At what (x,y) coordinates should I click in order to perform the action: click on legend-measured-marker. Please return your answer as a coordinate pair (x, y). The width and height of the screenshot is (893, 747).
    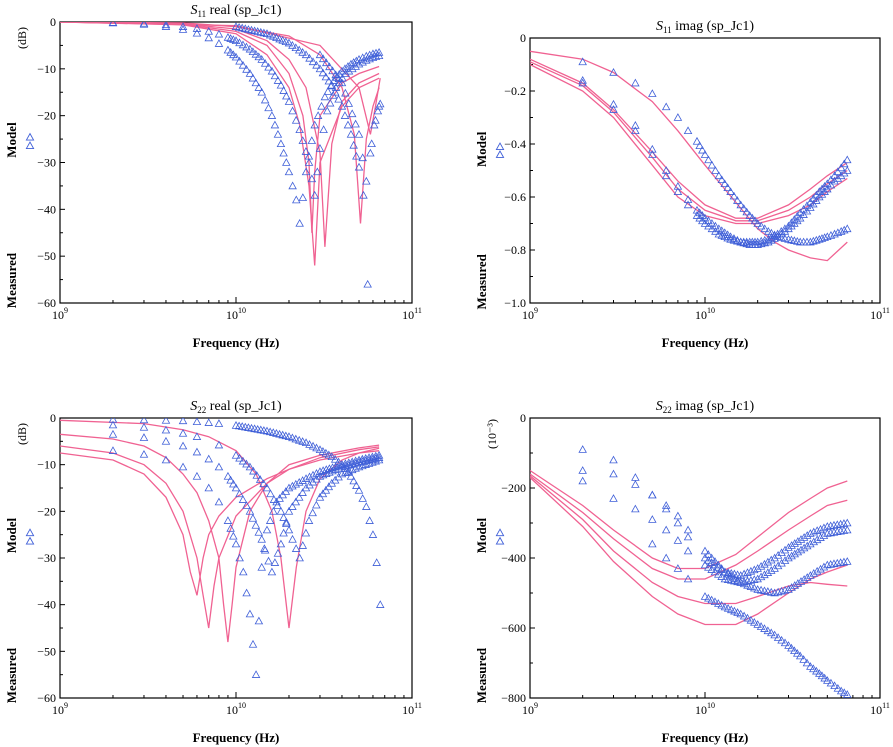
    Looking at the image, I should click on (500, 532).